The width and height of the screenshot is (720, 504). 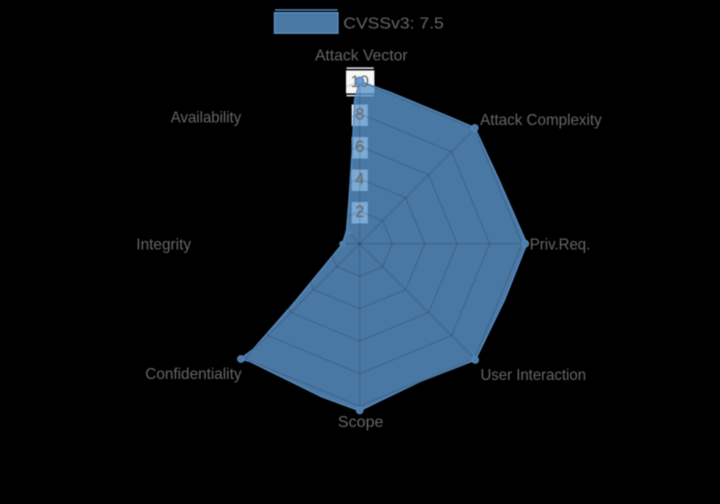 I want to click on svg-text: 8, so click(x=359, y=115).